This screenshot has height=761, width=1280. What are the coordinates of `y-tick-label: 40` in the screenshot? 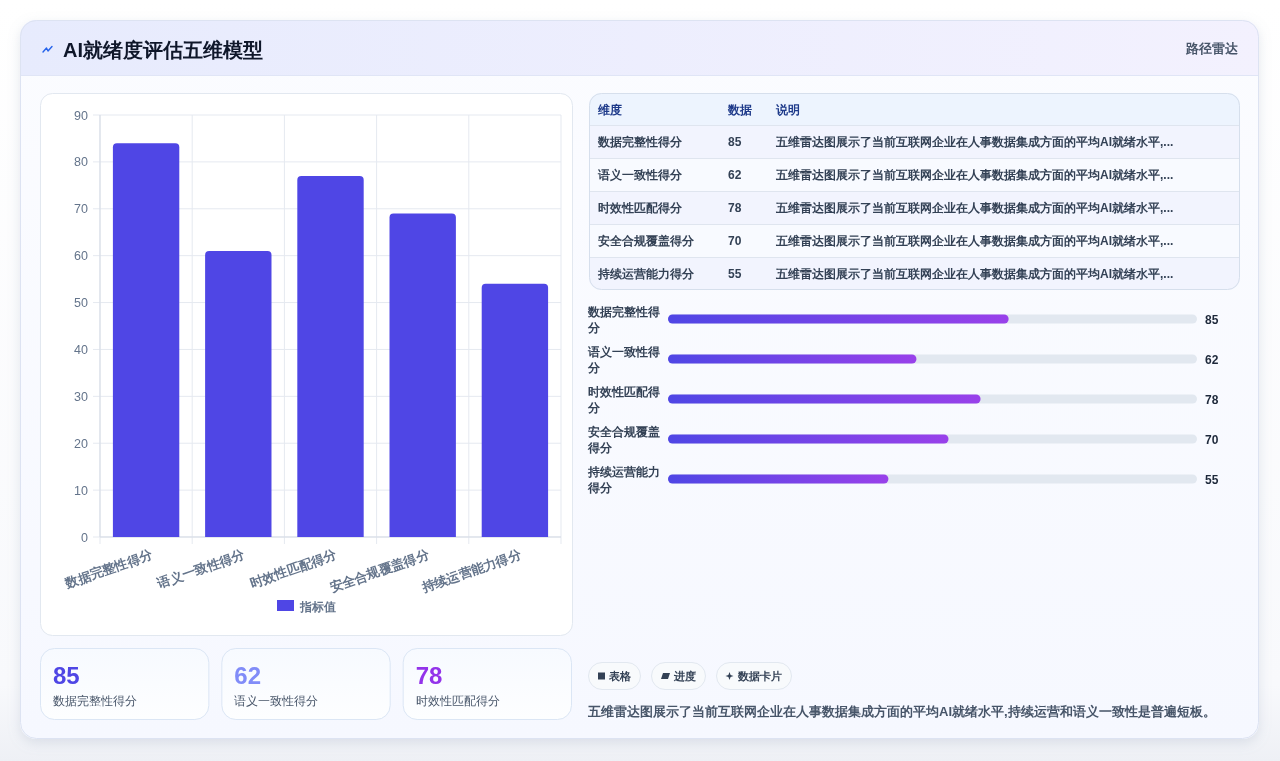 It's located at (81, 349).